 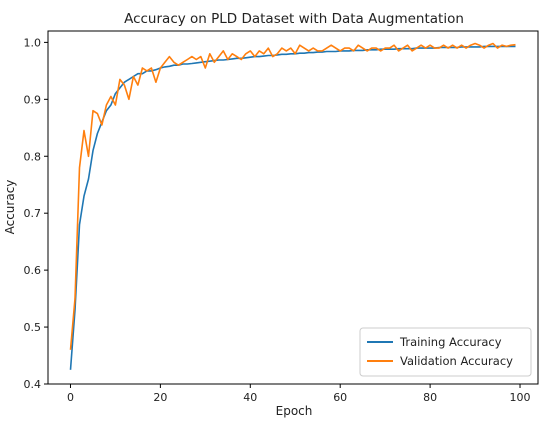 I want to click on y-tick-label: 0.6, so click(x=33, y=270).